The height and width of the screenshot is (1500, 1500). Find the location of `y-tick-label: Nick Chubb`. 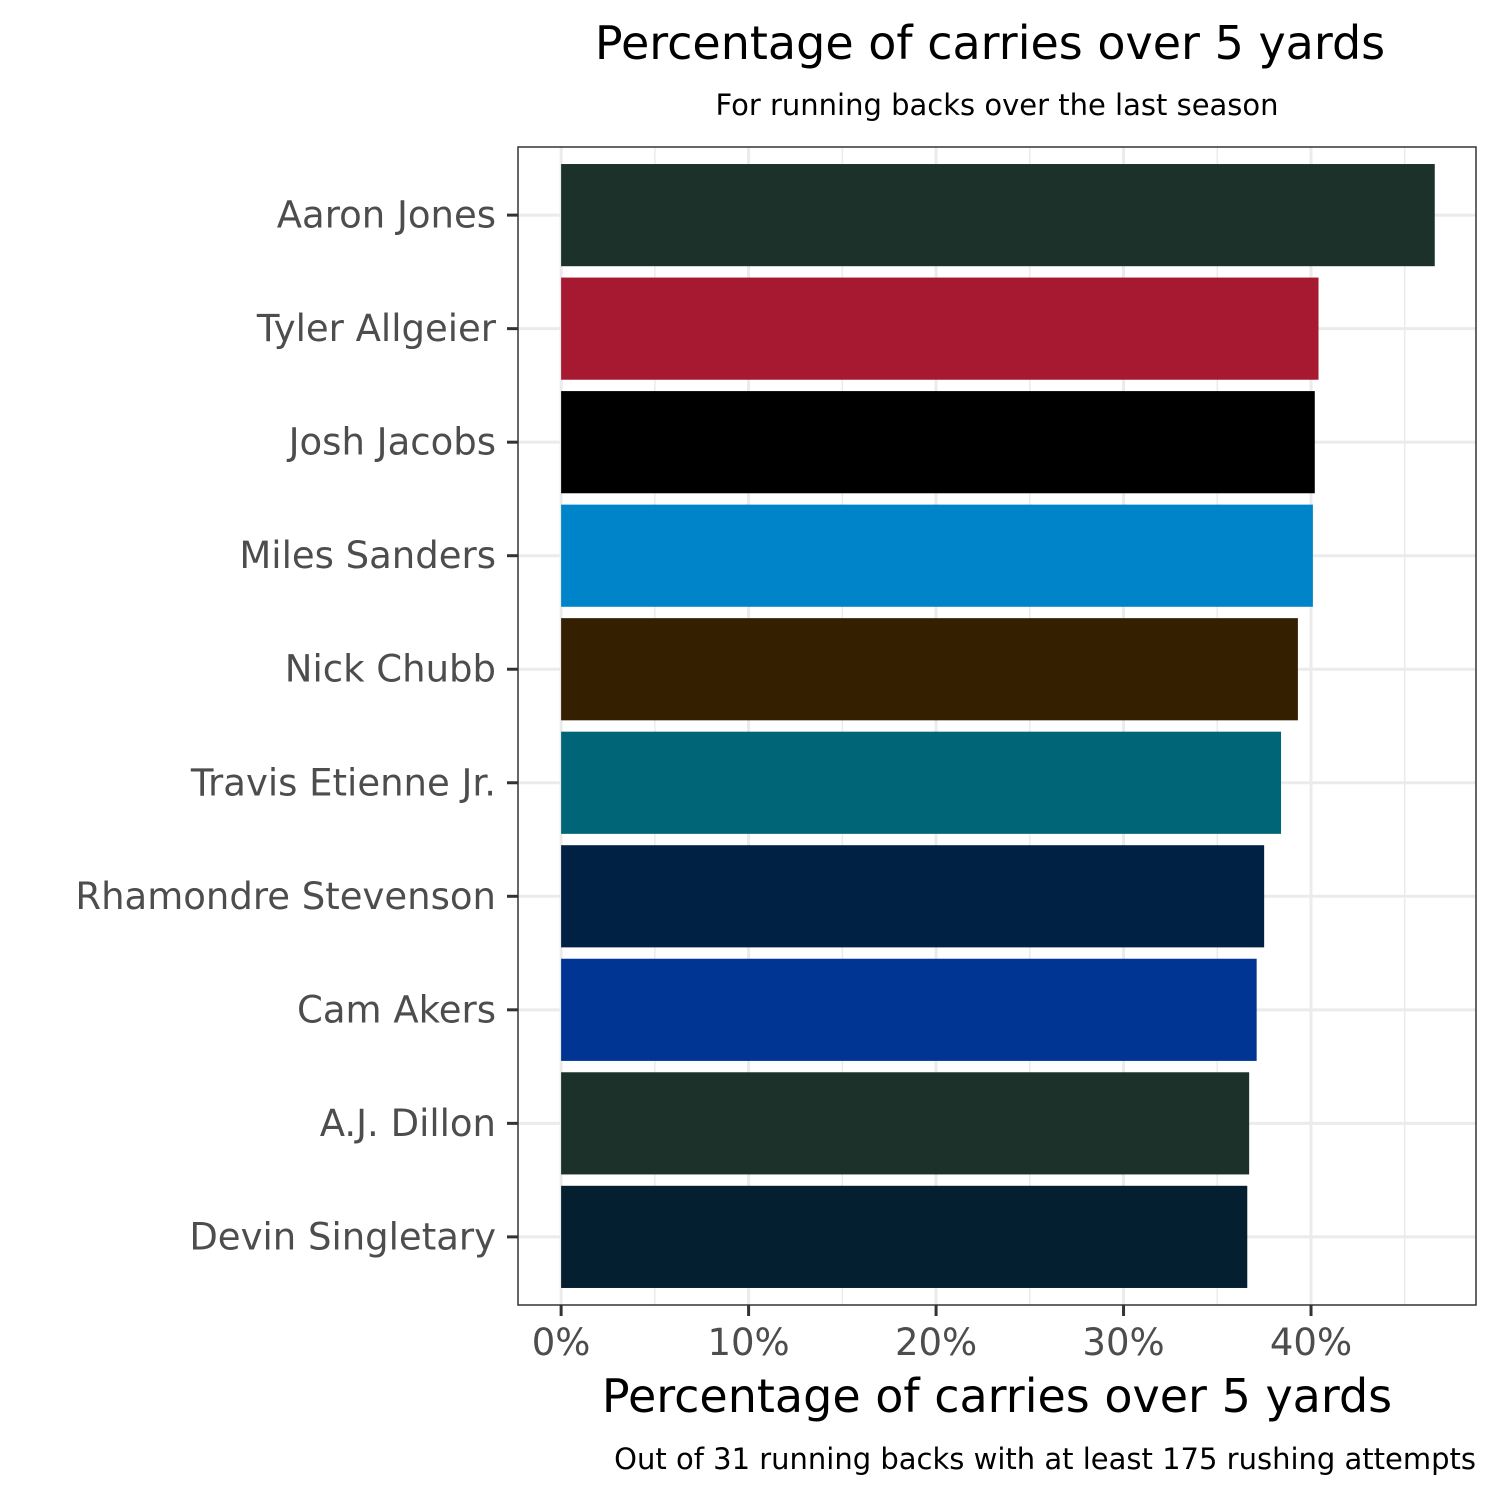

y-tick-label: Nick Chubb is located at coordinates (390, 669).